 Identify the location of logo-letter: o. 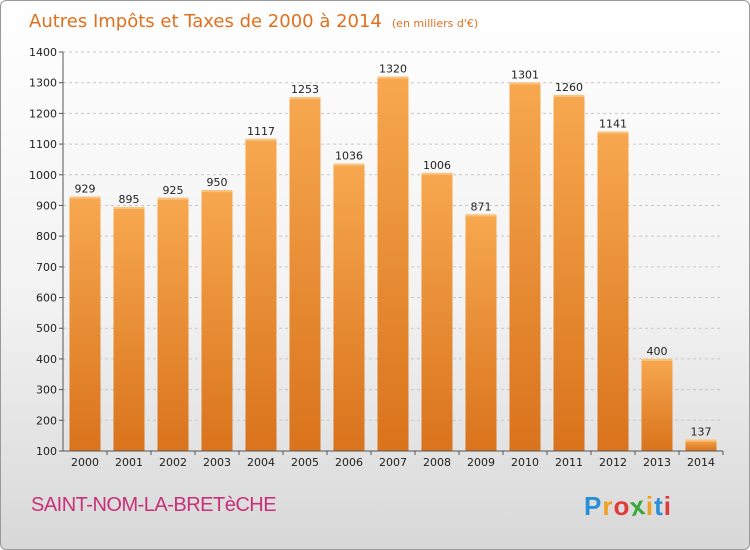
(622, 506).